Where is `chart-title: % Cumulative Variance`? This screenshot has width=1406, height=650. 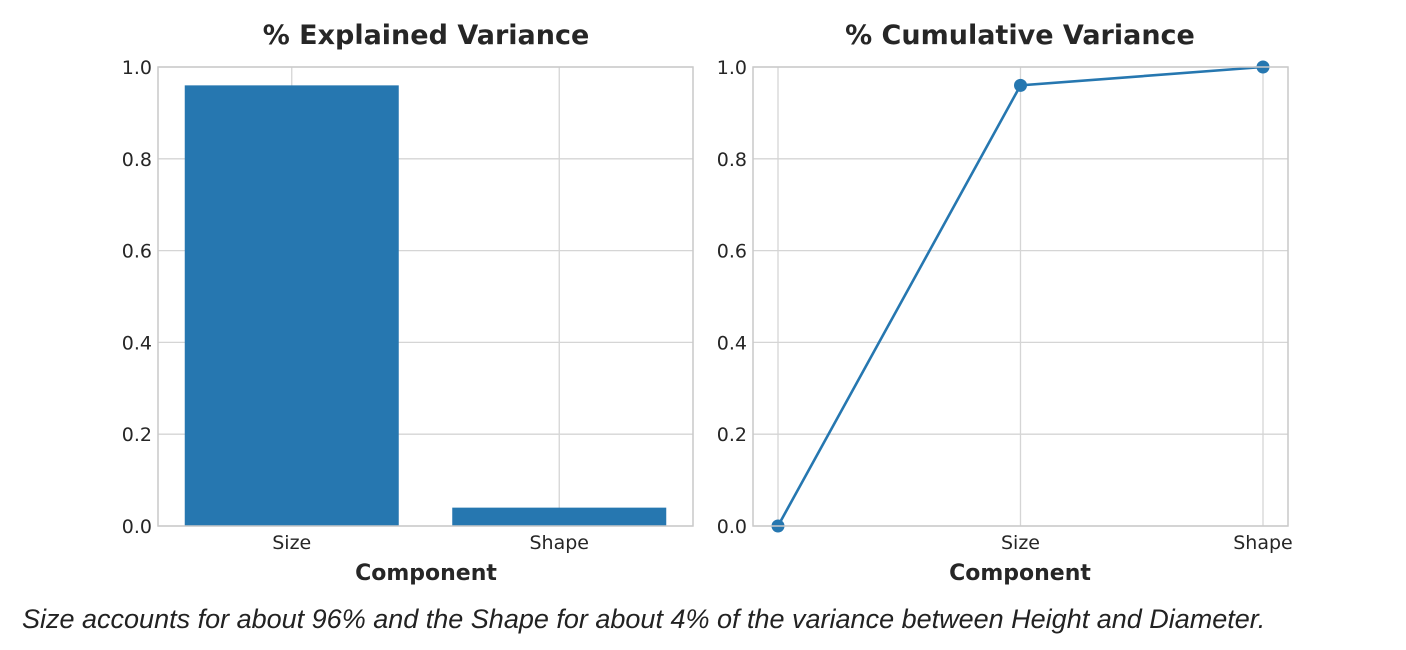
chart-title: % Cumulative Variance is located at coordinates (1020, 35).